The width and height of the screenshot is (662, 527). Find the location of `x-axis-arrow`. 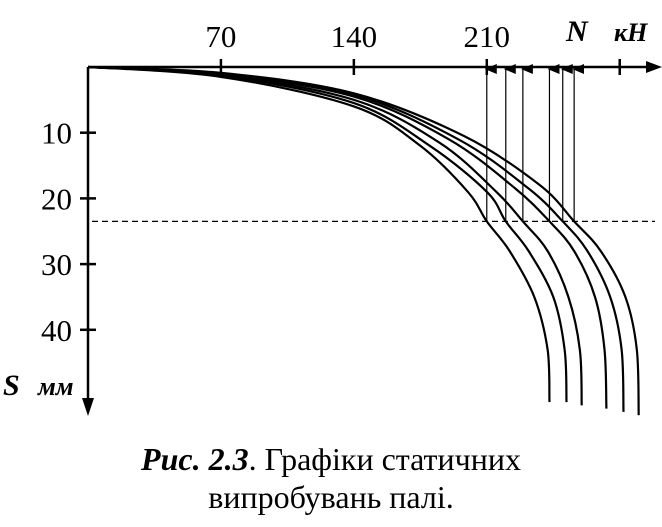

x-axis-arrow is located at coordinates (654, 67).